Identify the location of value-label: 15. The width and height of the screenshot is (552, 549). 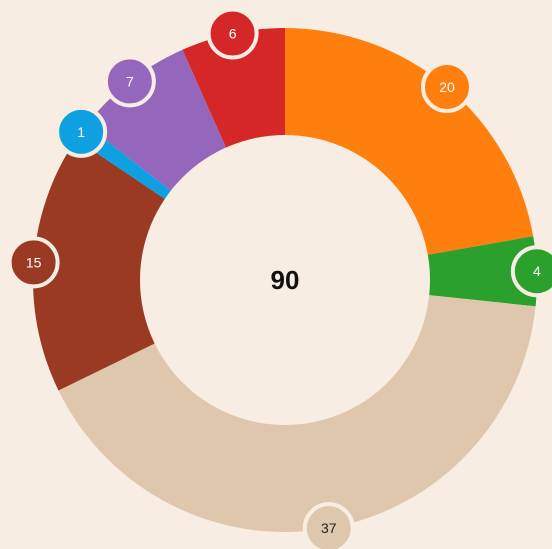
(34, 262).